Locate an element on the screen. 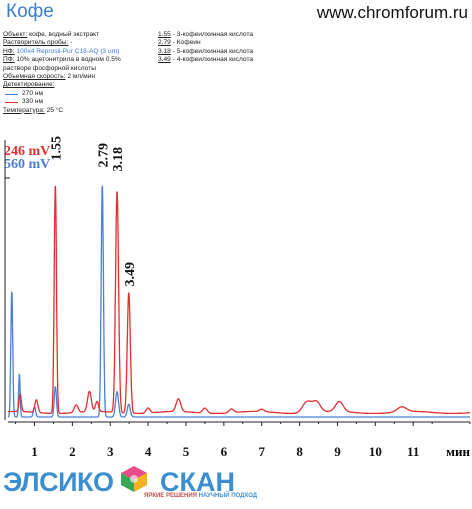  scale-label-red: 246 mV is located at coordinates (27, 151).